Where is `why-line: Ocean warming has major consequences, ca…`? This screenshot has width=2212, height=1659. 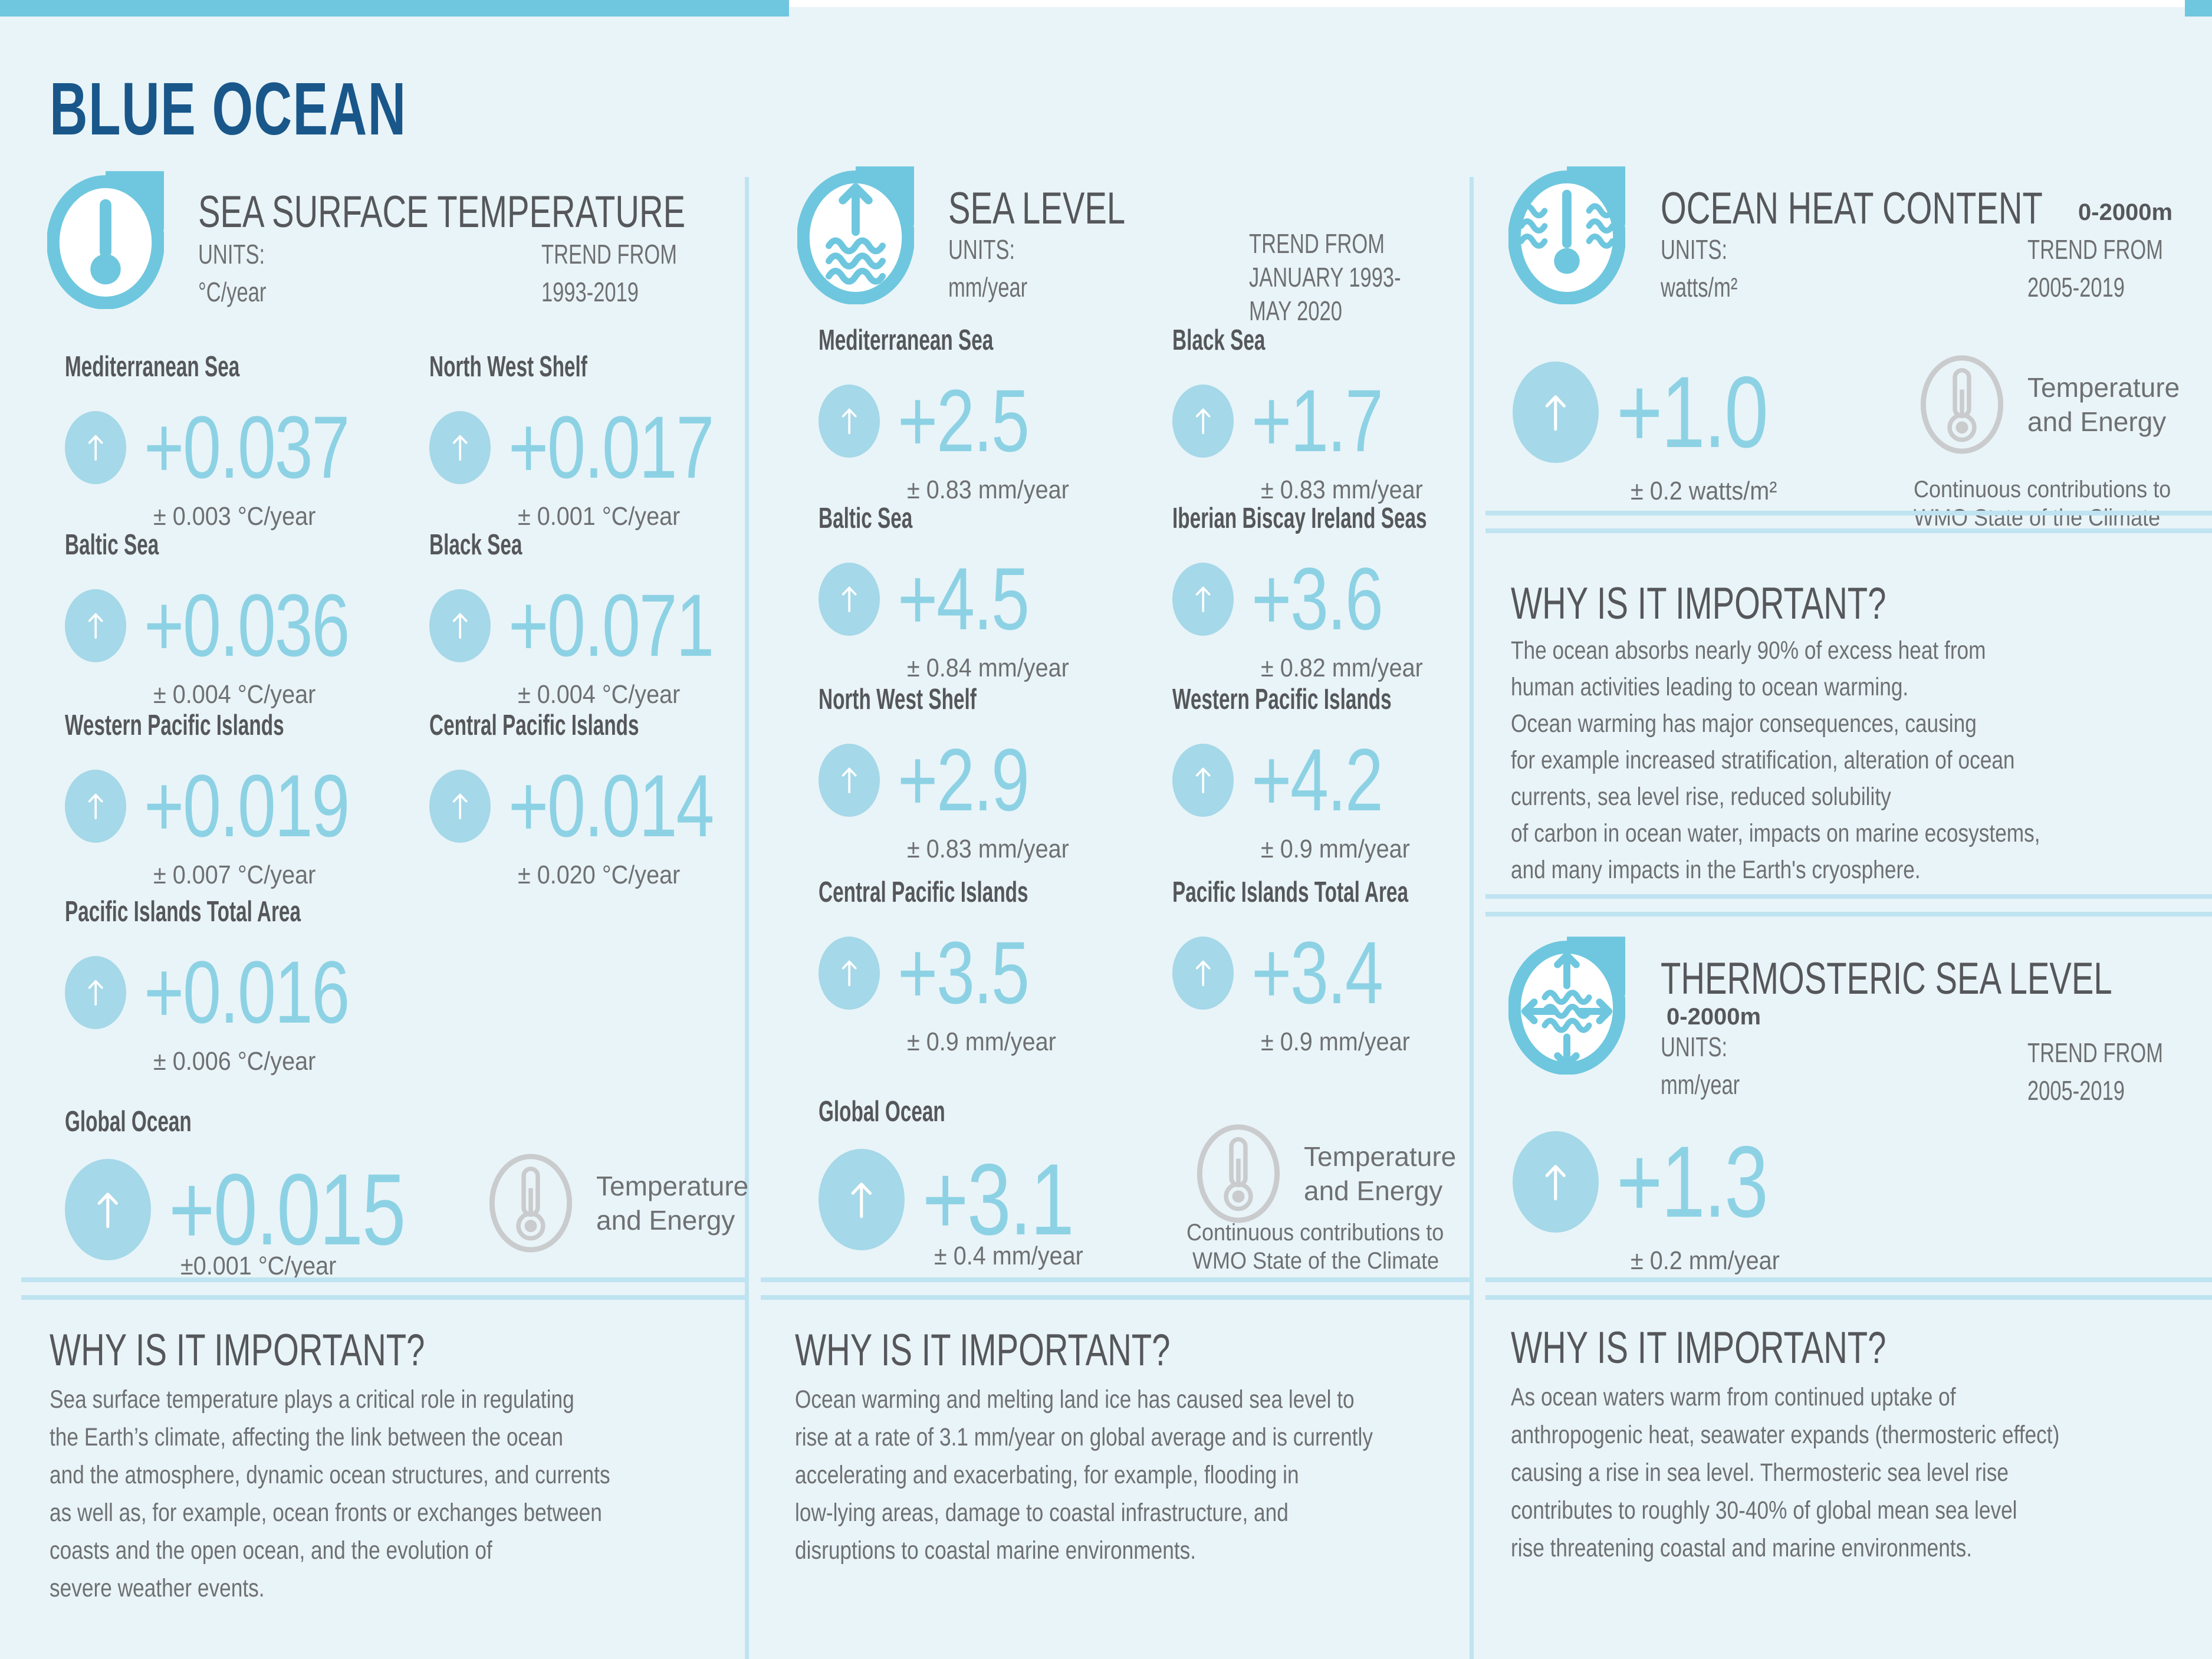 why-line: Ocean warming has major consequences, ca… is located at coordinates (1744, 723).